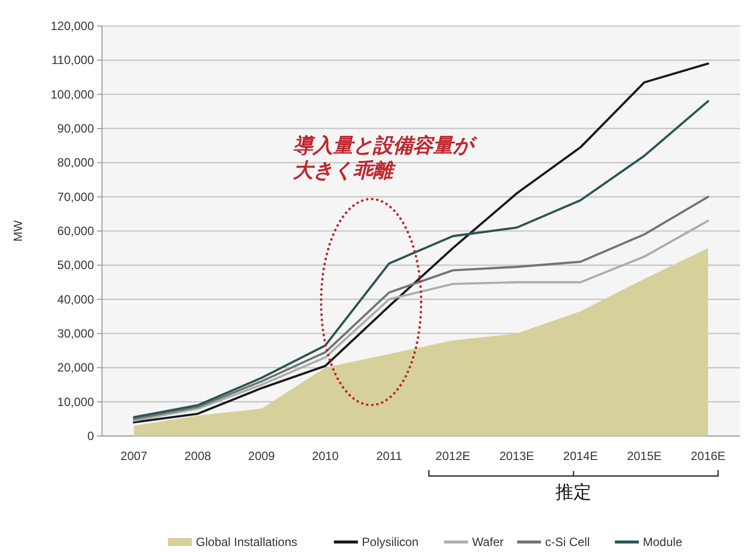 This screenshot has height=552, width=747. I want to click on y-tick-label: 80,000, so click(75, 163).